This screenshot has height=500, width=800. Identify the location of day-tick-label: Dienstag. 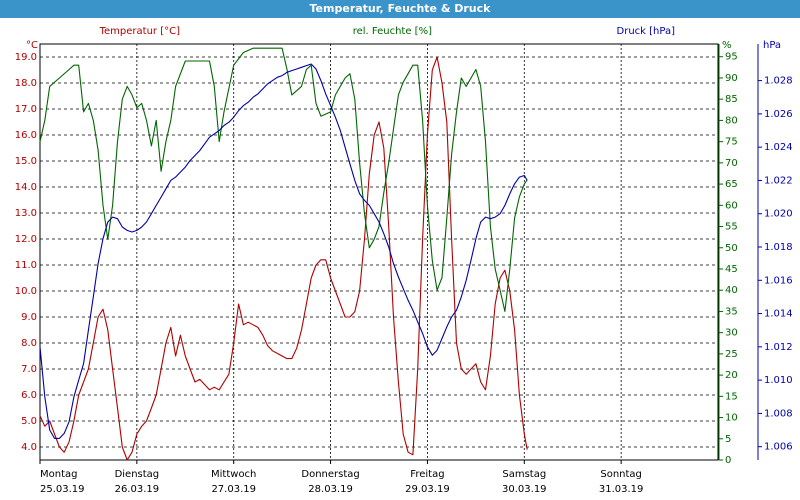
(137, 474).